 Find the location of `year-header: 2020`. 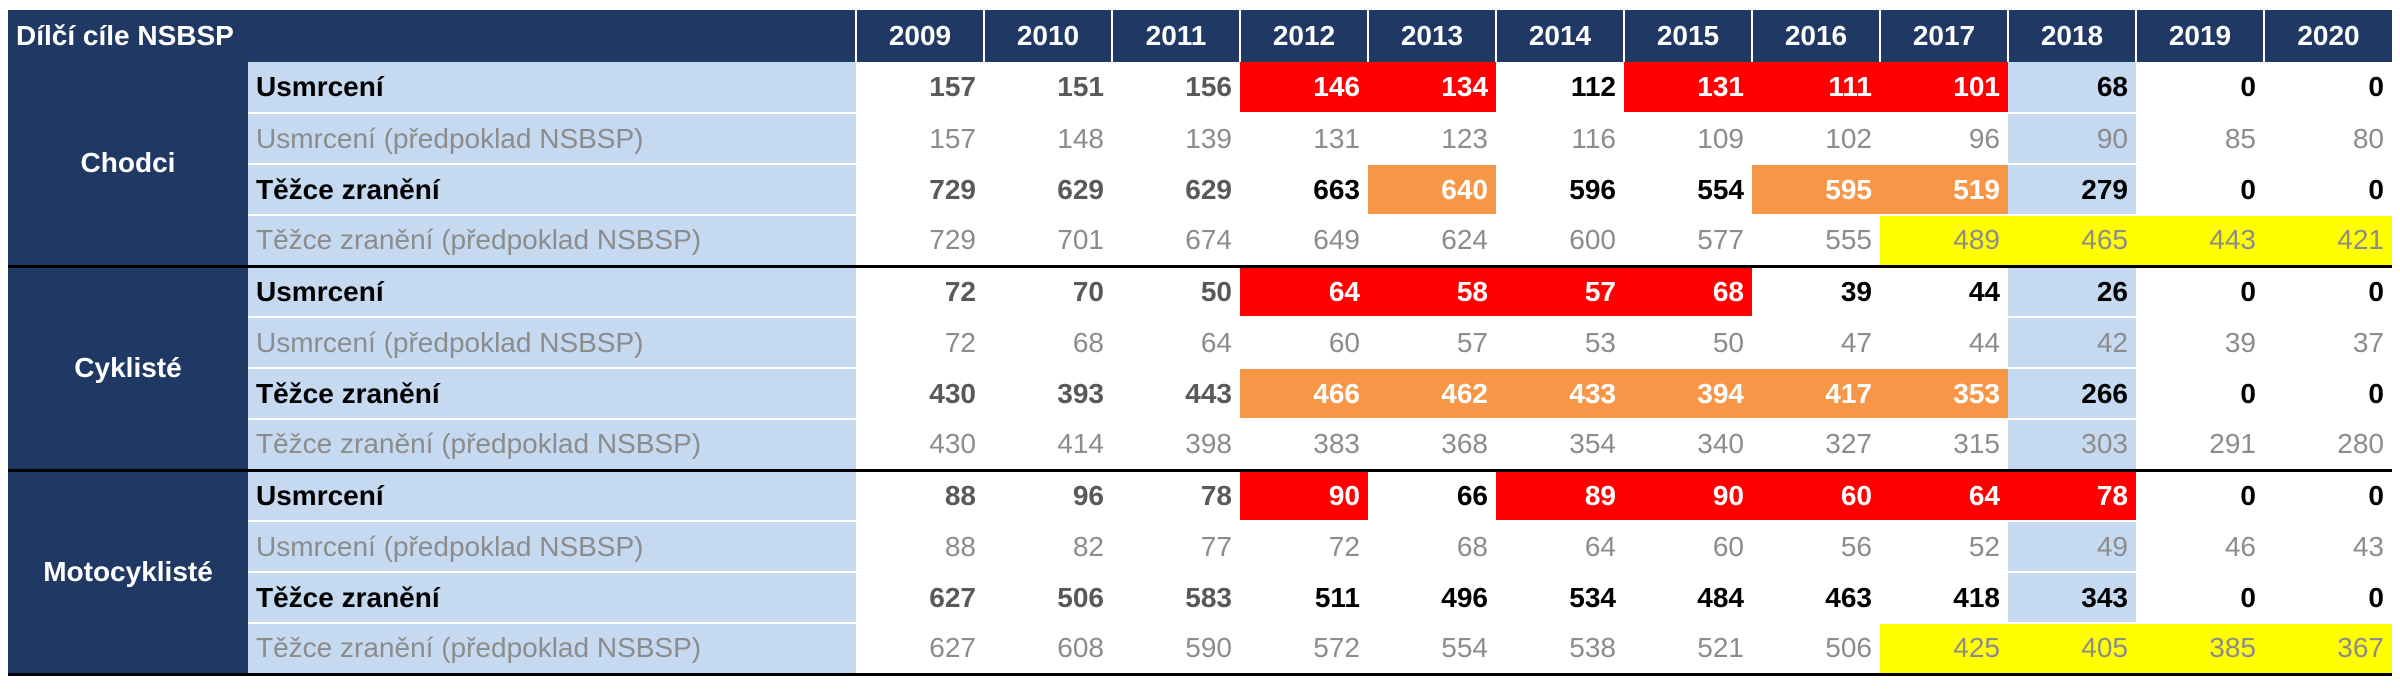

year-header: 2020 is located at coordinates (2327, 36).